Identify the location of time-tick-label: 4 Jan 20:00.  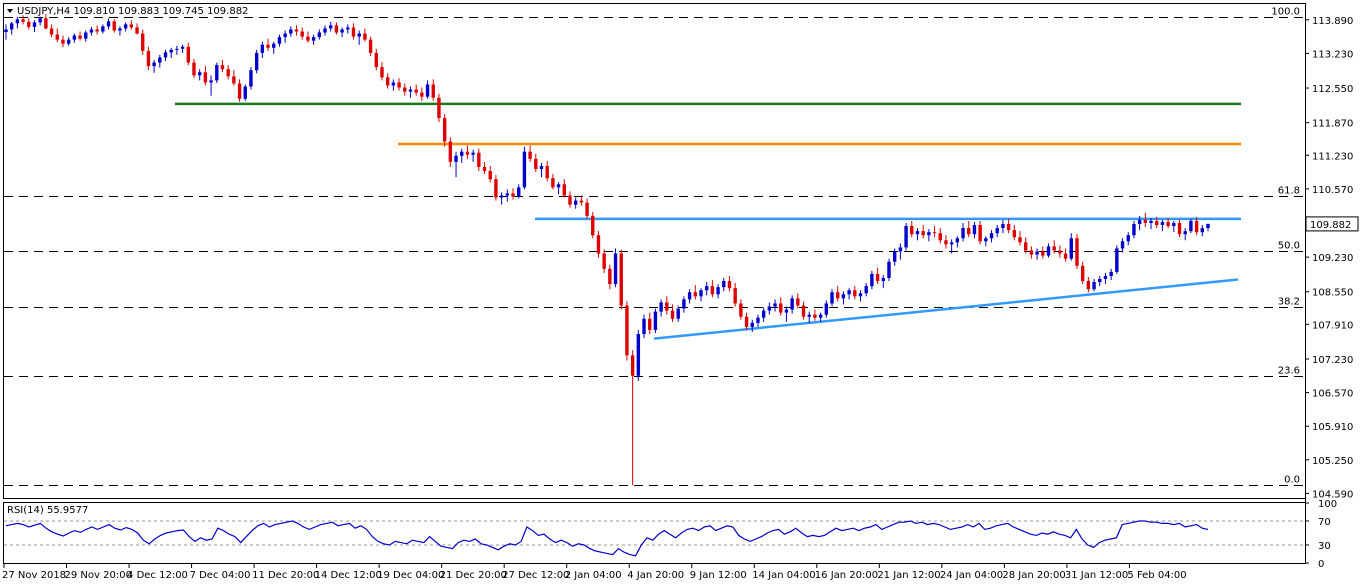
(655, 575).